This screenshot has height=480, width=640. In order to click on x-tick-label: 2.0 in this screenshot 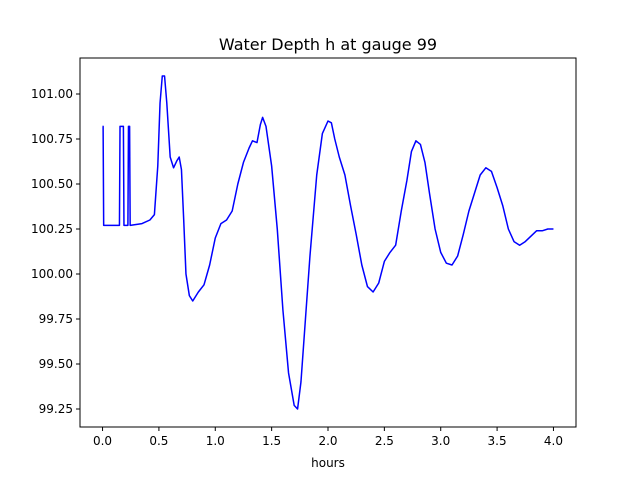, I will do `click(327, 441)`.